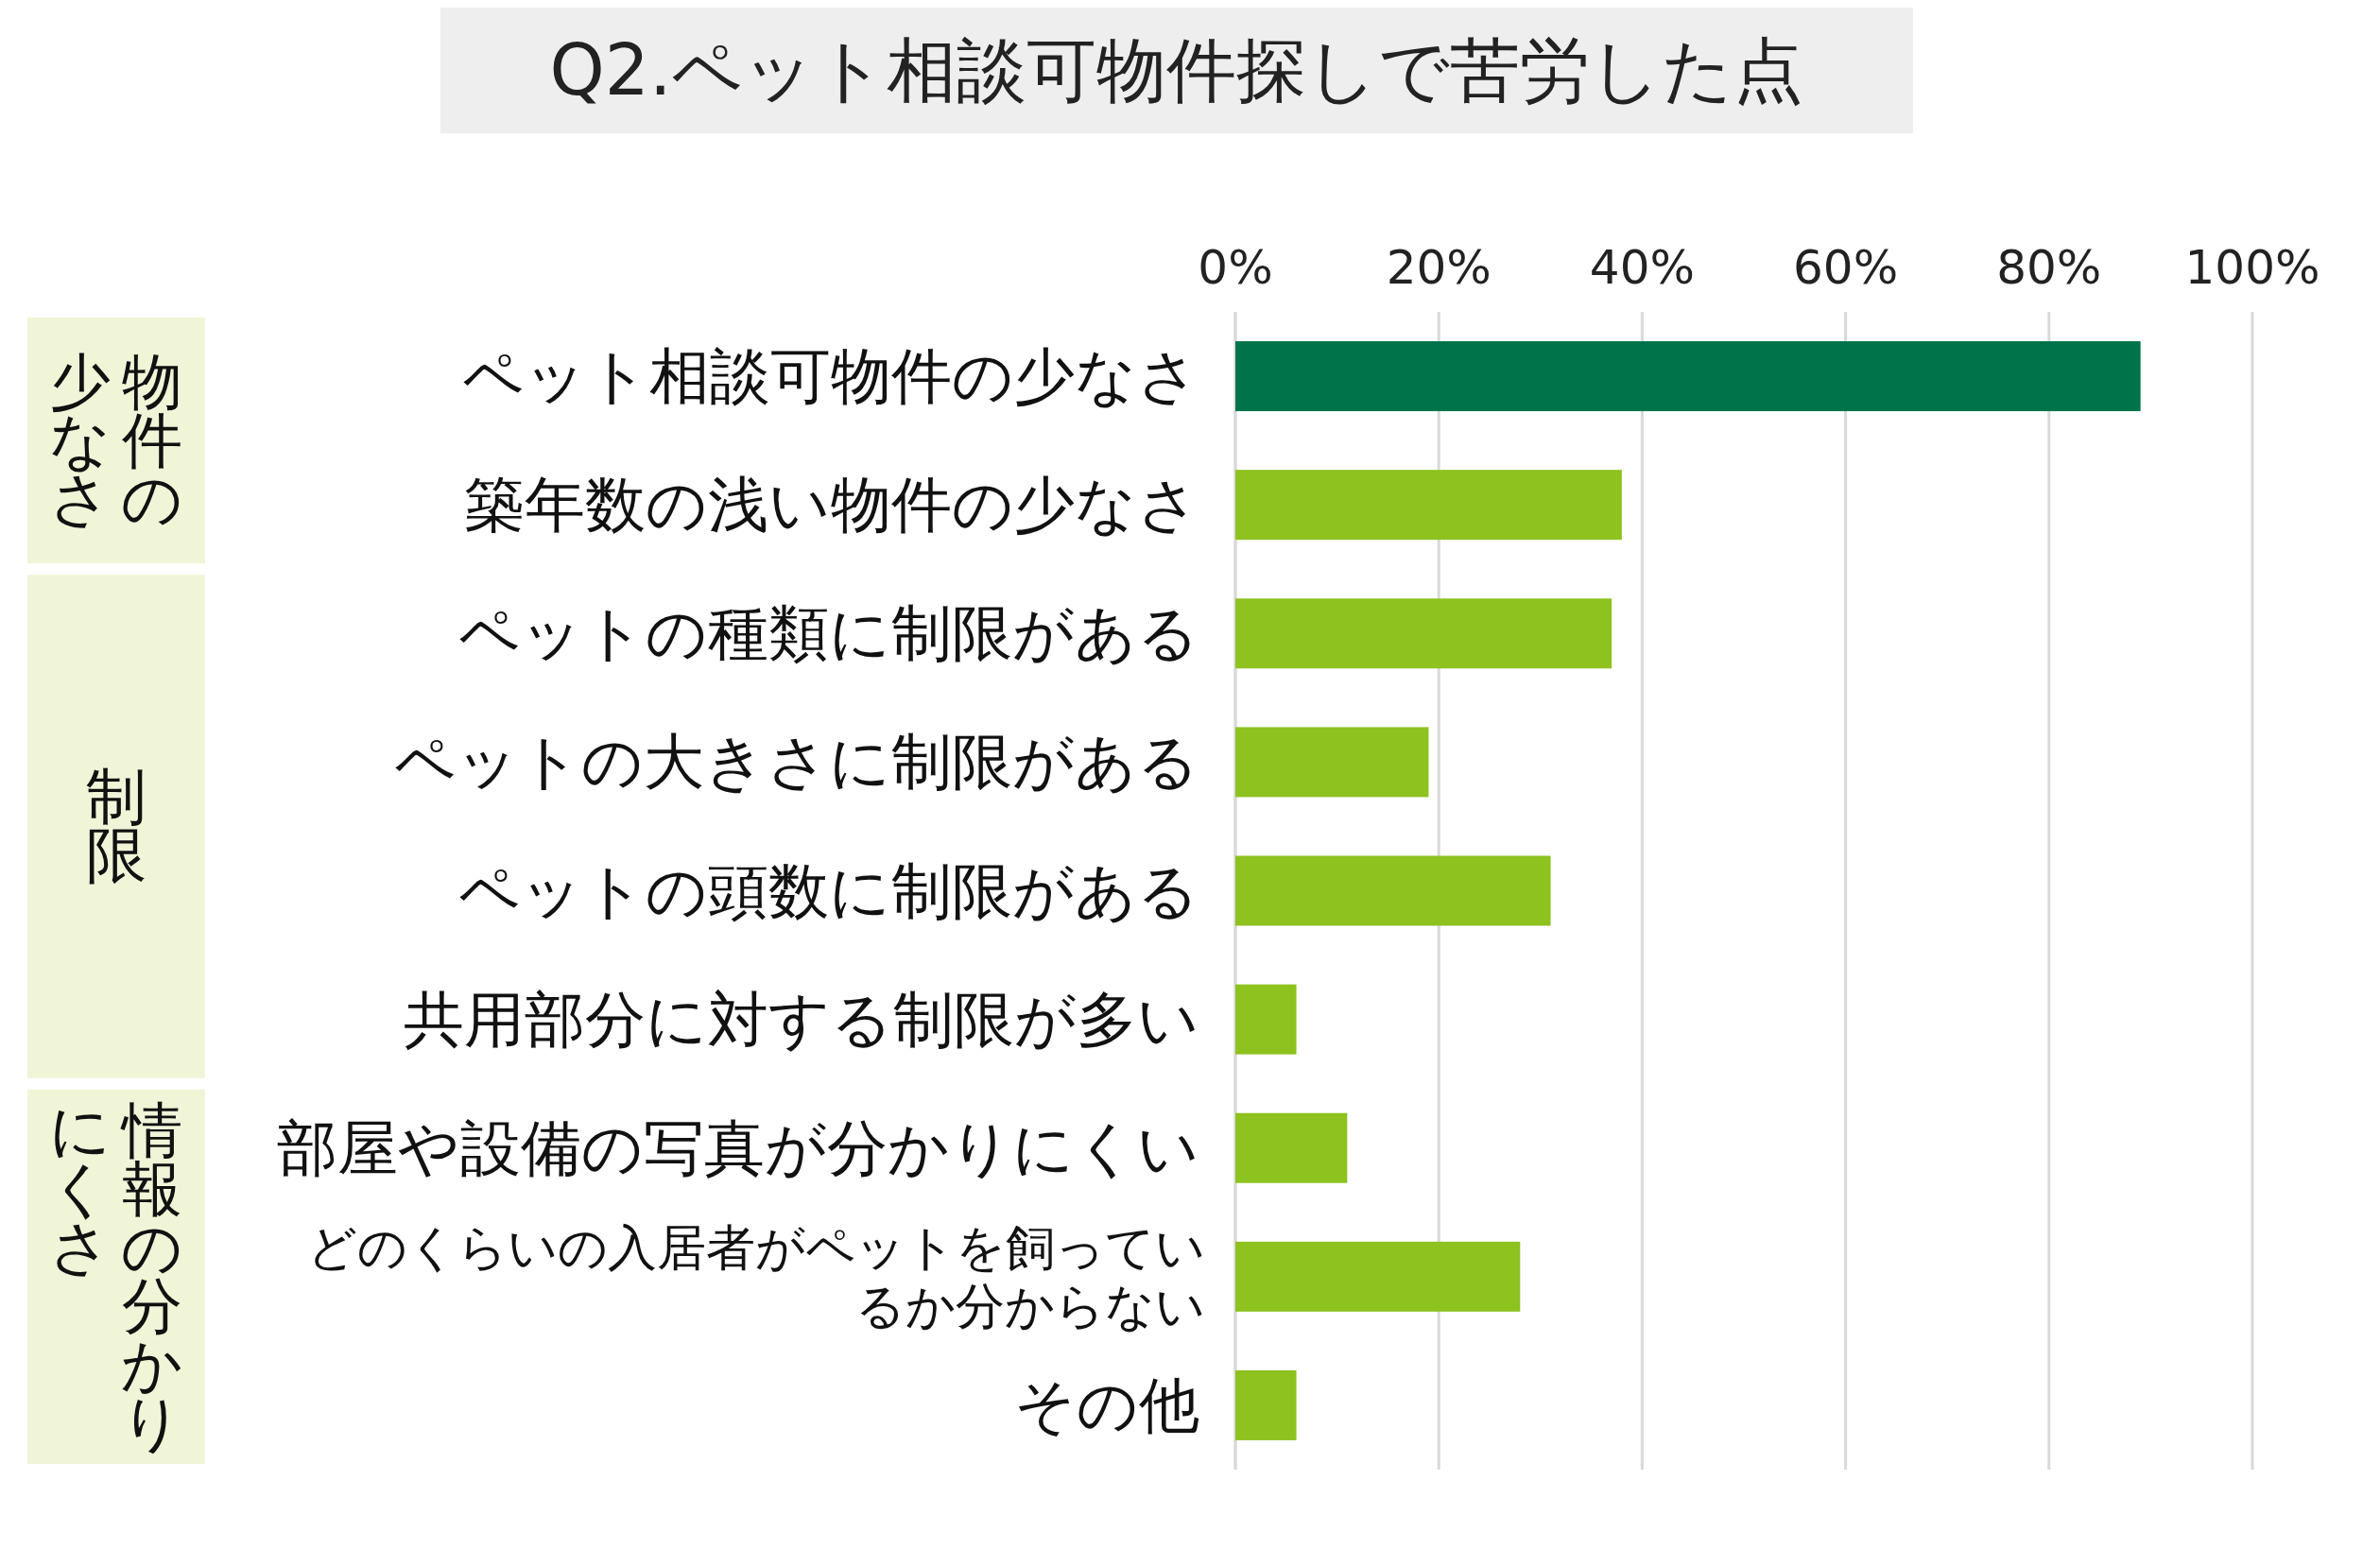  Describe the element at coordinates (756, 1276) in the screenshot. I see `y-tick-label: どのくらいの入居者がペットを飼っているか分からない` at that location.